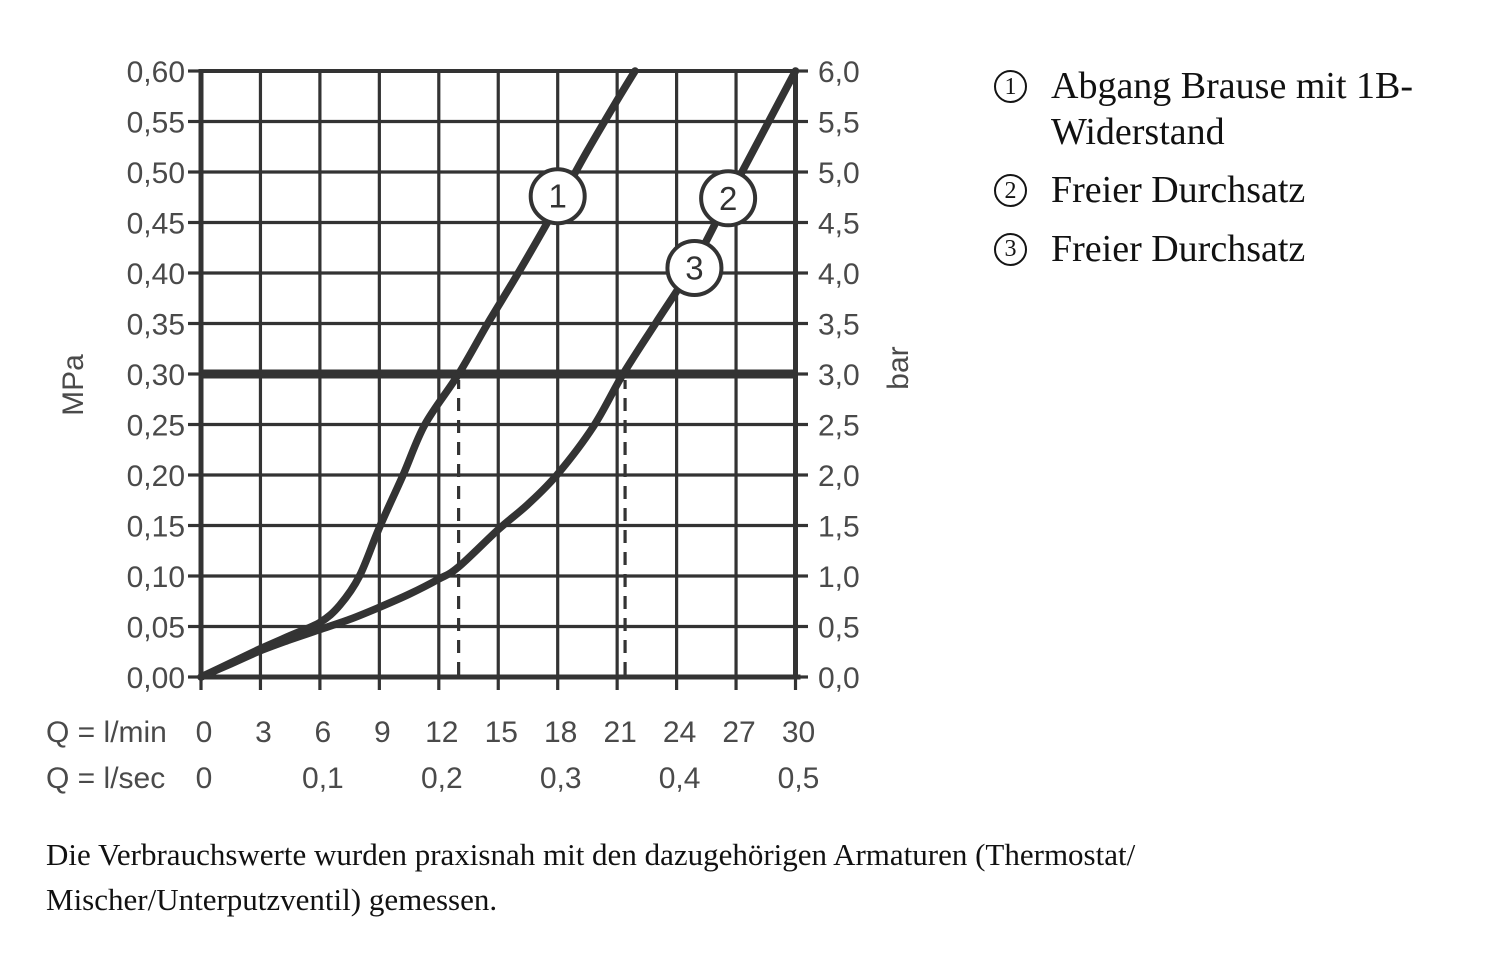 The width and height of the screenshot is (1500, 956). Describe the element at coordinates (441, 732) in the screenshot. I see `x-axis-lmin-tick-label: 12` at that location.